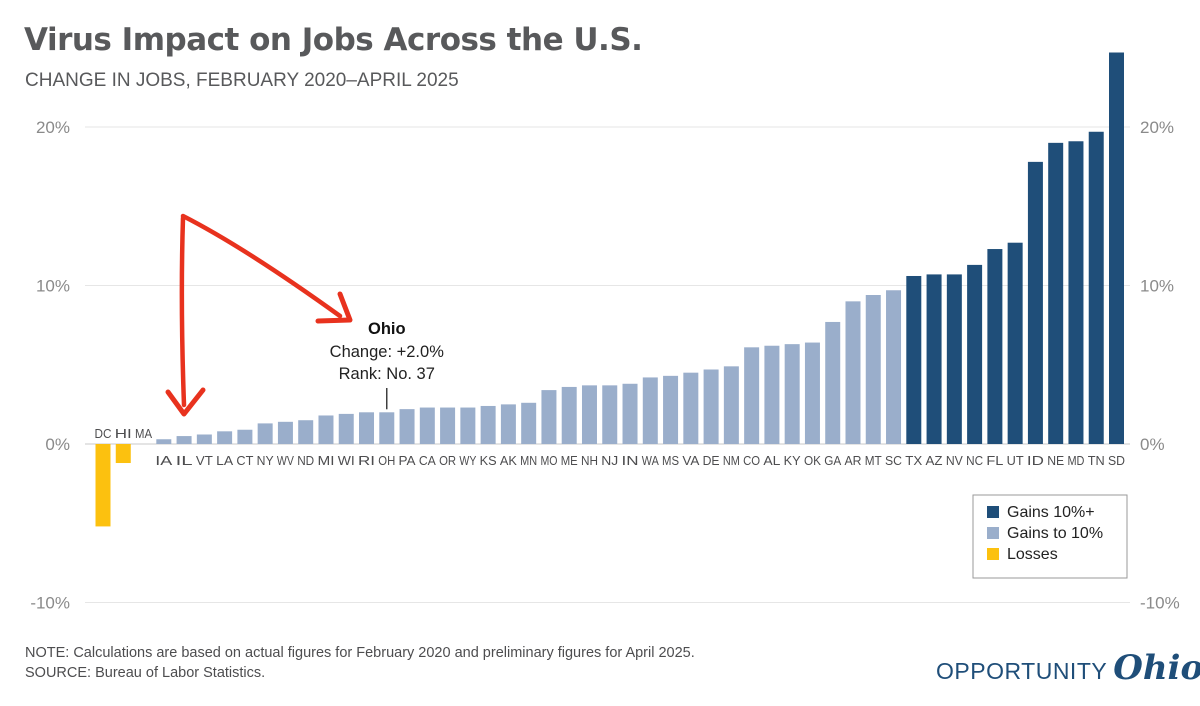 The image size is (1200, 706). I want to click on bar-nj, so click(610, 414).